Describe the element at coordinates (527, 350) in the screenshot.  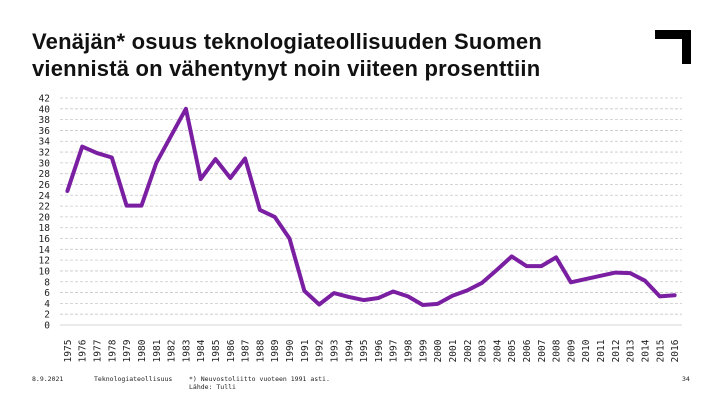
I see `x-tick-label: 2006` at that location.